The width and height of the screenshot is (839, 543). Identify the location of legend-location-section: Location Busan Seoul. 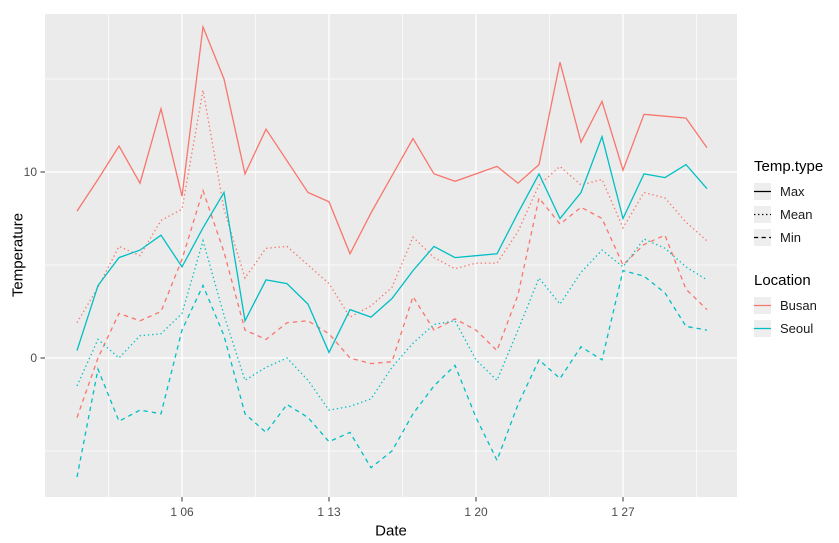
(788, 304).